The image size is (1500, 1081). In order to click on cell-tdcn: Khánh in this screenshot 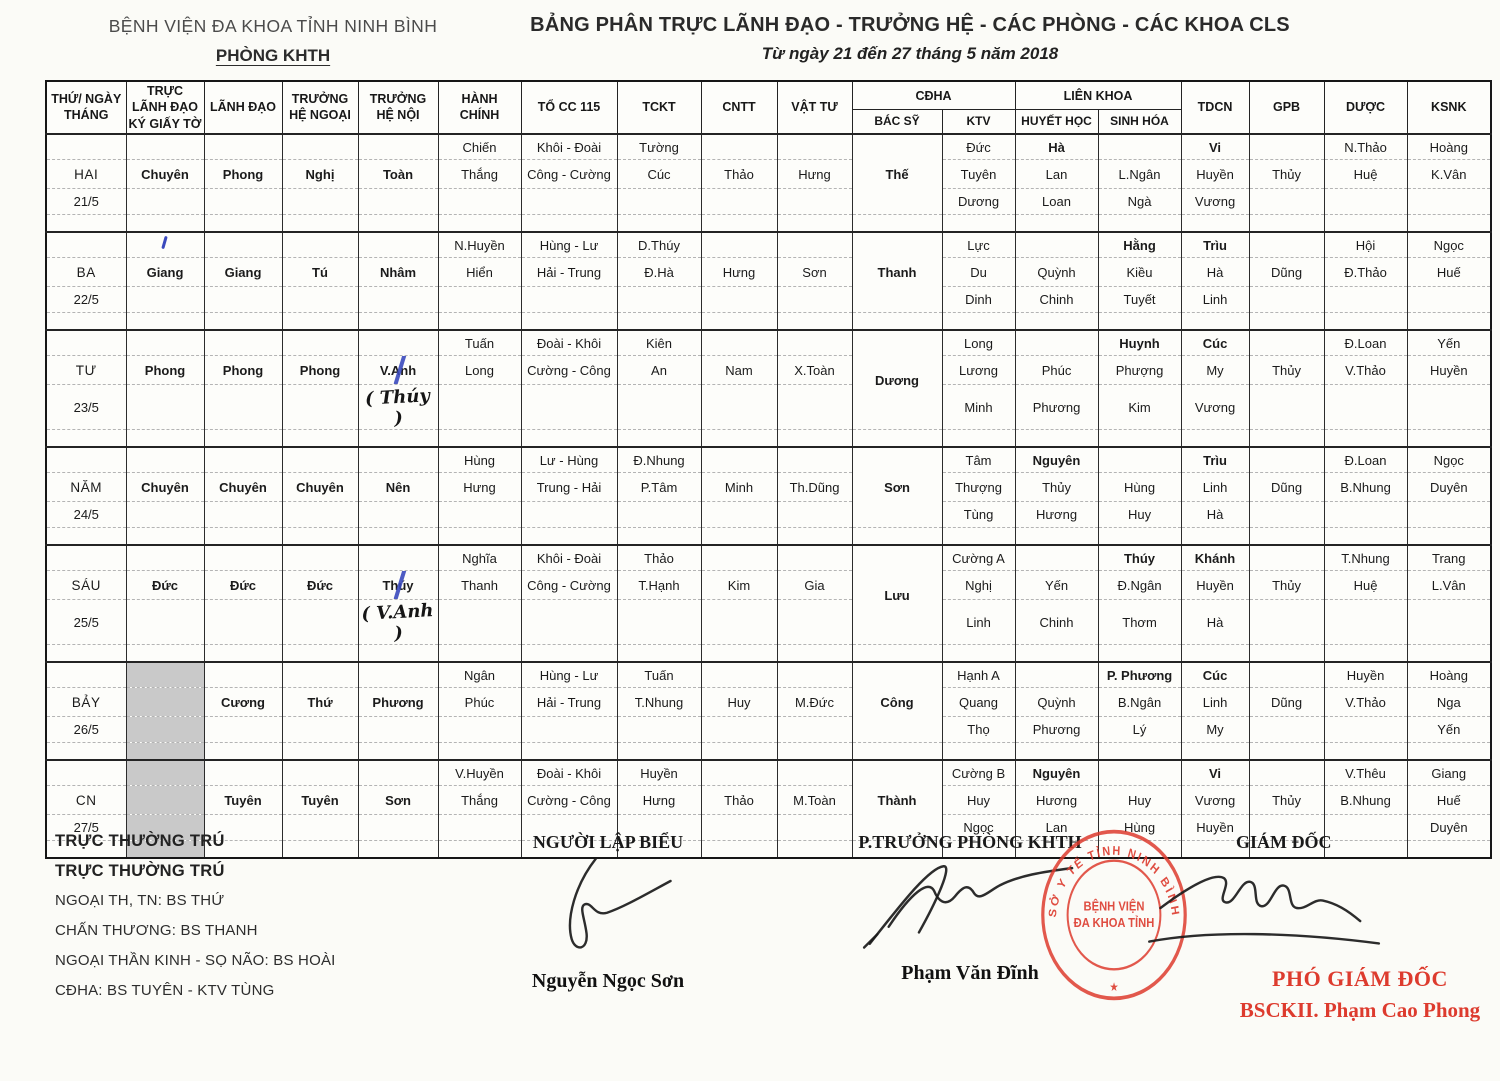, I will do `click(1215, 557)`.